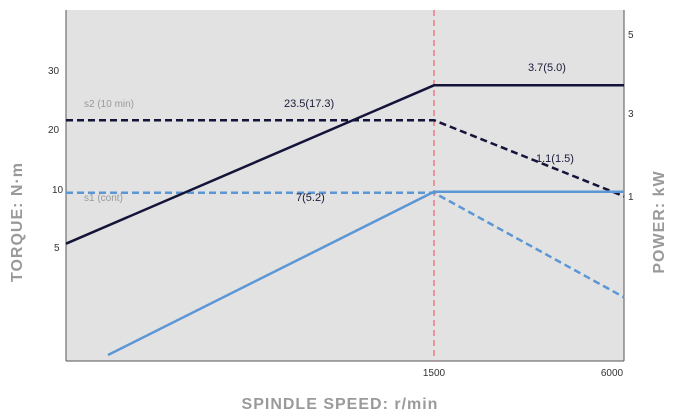  I want to click on y-right-axis-title: POWER: kW, so click(659, 221).